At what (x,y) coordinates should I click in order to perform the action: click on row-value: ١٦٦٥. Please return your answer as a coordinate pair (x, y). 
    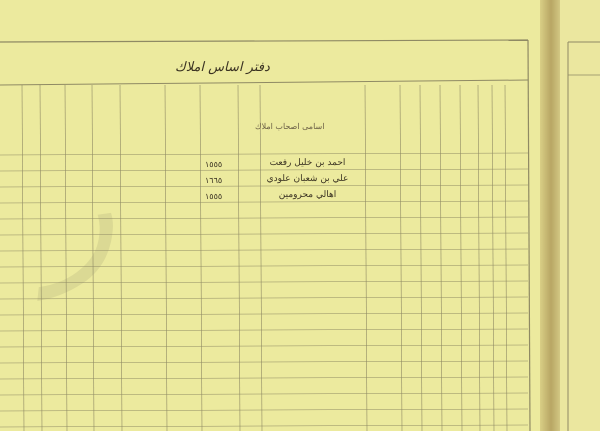
    Looking at the image, I should click on (214, 180).